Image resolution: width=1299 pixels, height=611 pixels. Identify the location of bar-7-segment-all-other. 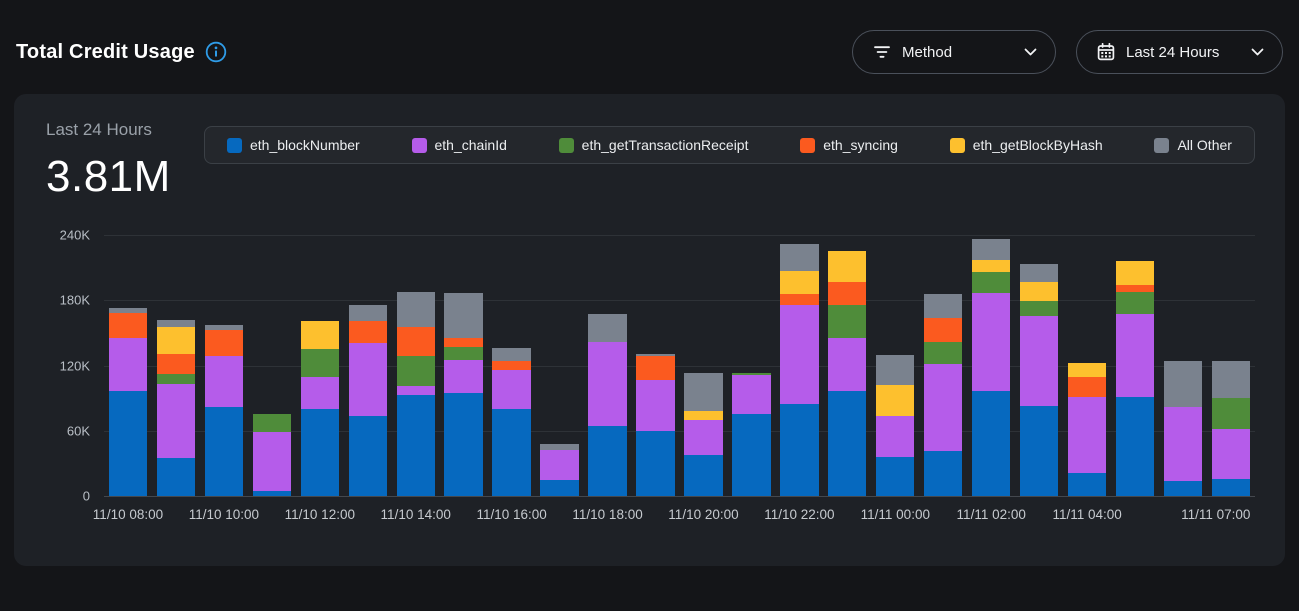
(463, 315).